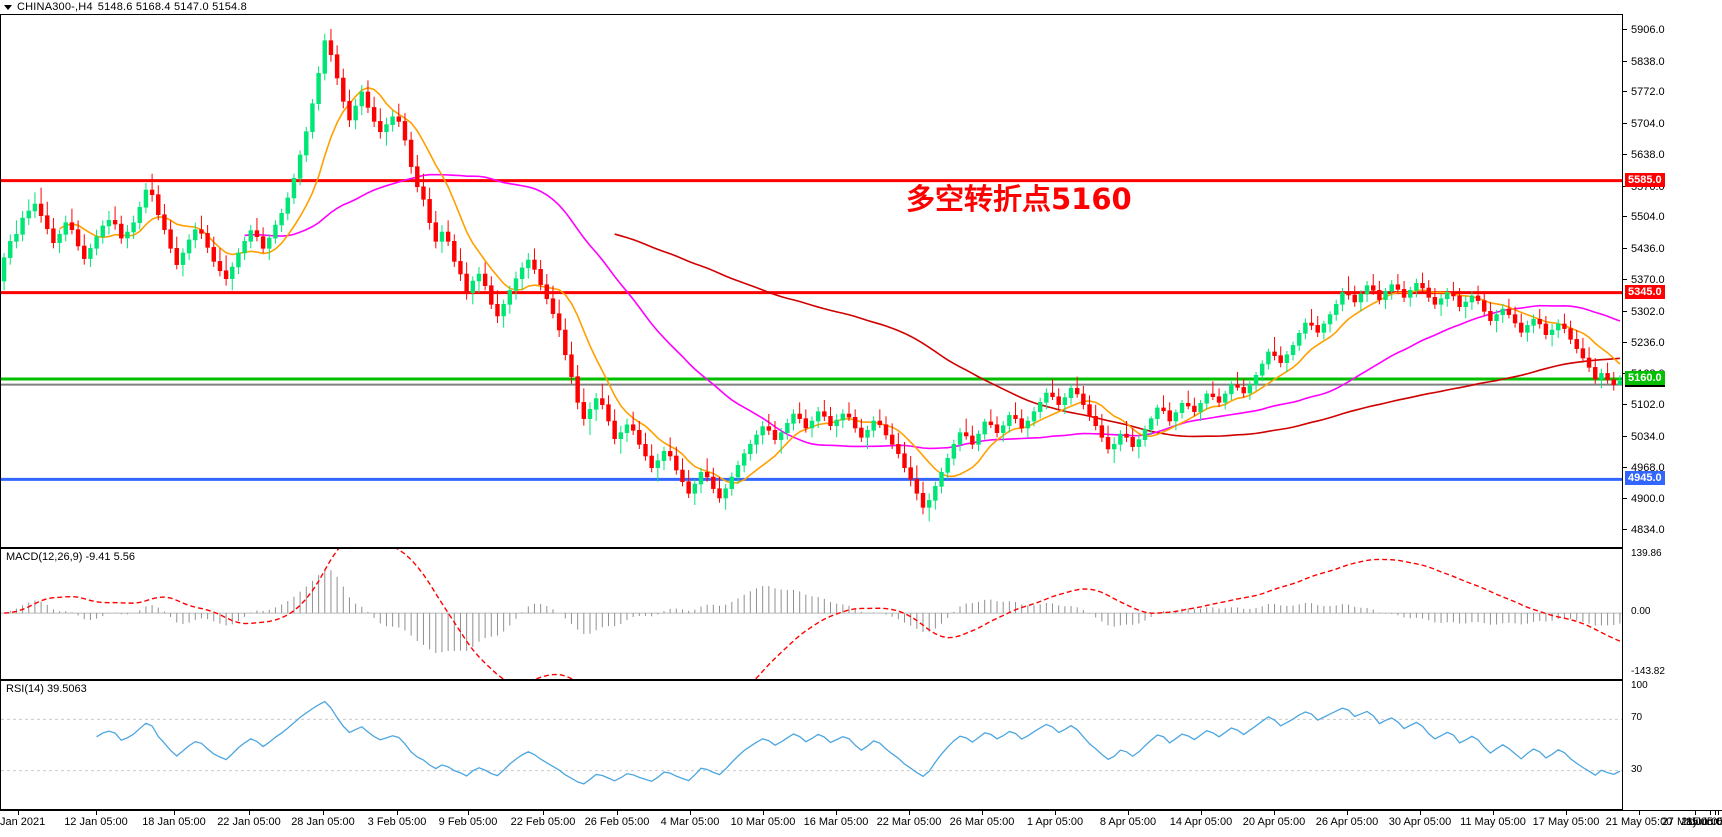 Image resolution: width=1722 pixels, height=837 pixels. Describe the element at coordinates (1672, 249) in the screenshot. I see `price-axis-tick: 5436.0` at that location.